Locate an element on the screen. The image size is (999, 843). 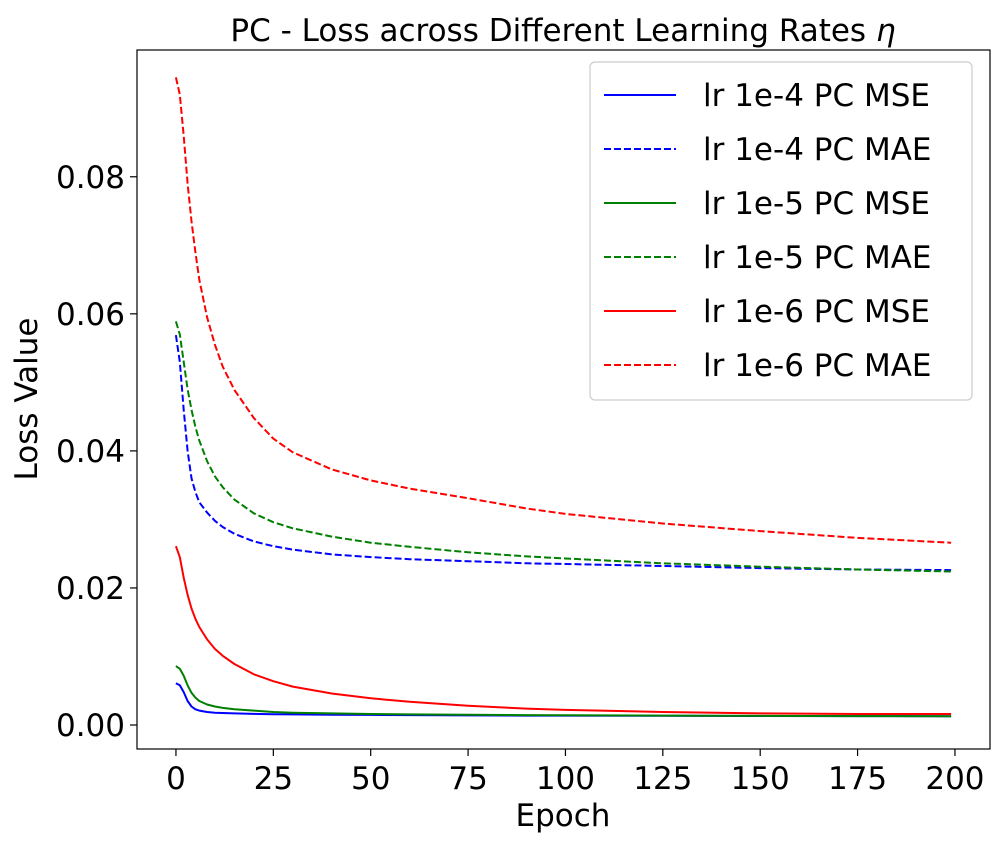
y-tick-label: 0.02 is located at coordinates (90, 589).